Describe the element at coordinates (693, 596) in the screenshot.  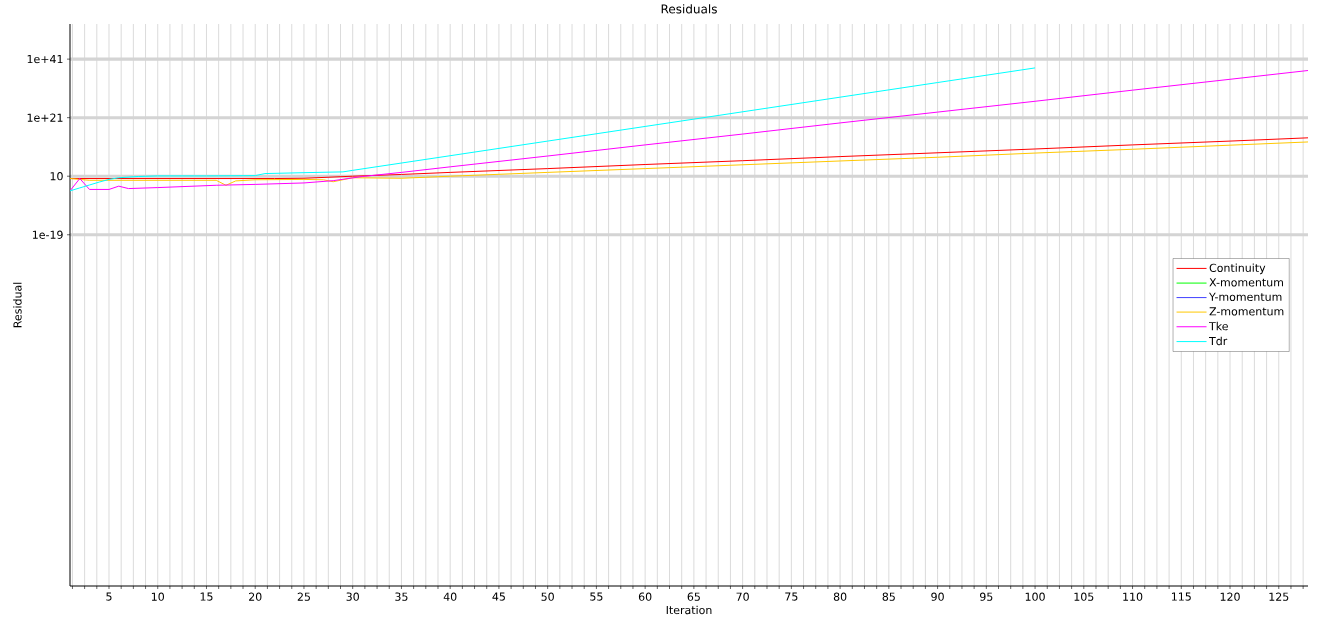
I see `x-tick-label: 65` at that location.